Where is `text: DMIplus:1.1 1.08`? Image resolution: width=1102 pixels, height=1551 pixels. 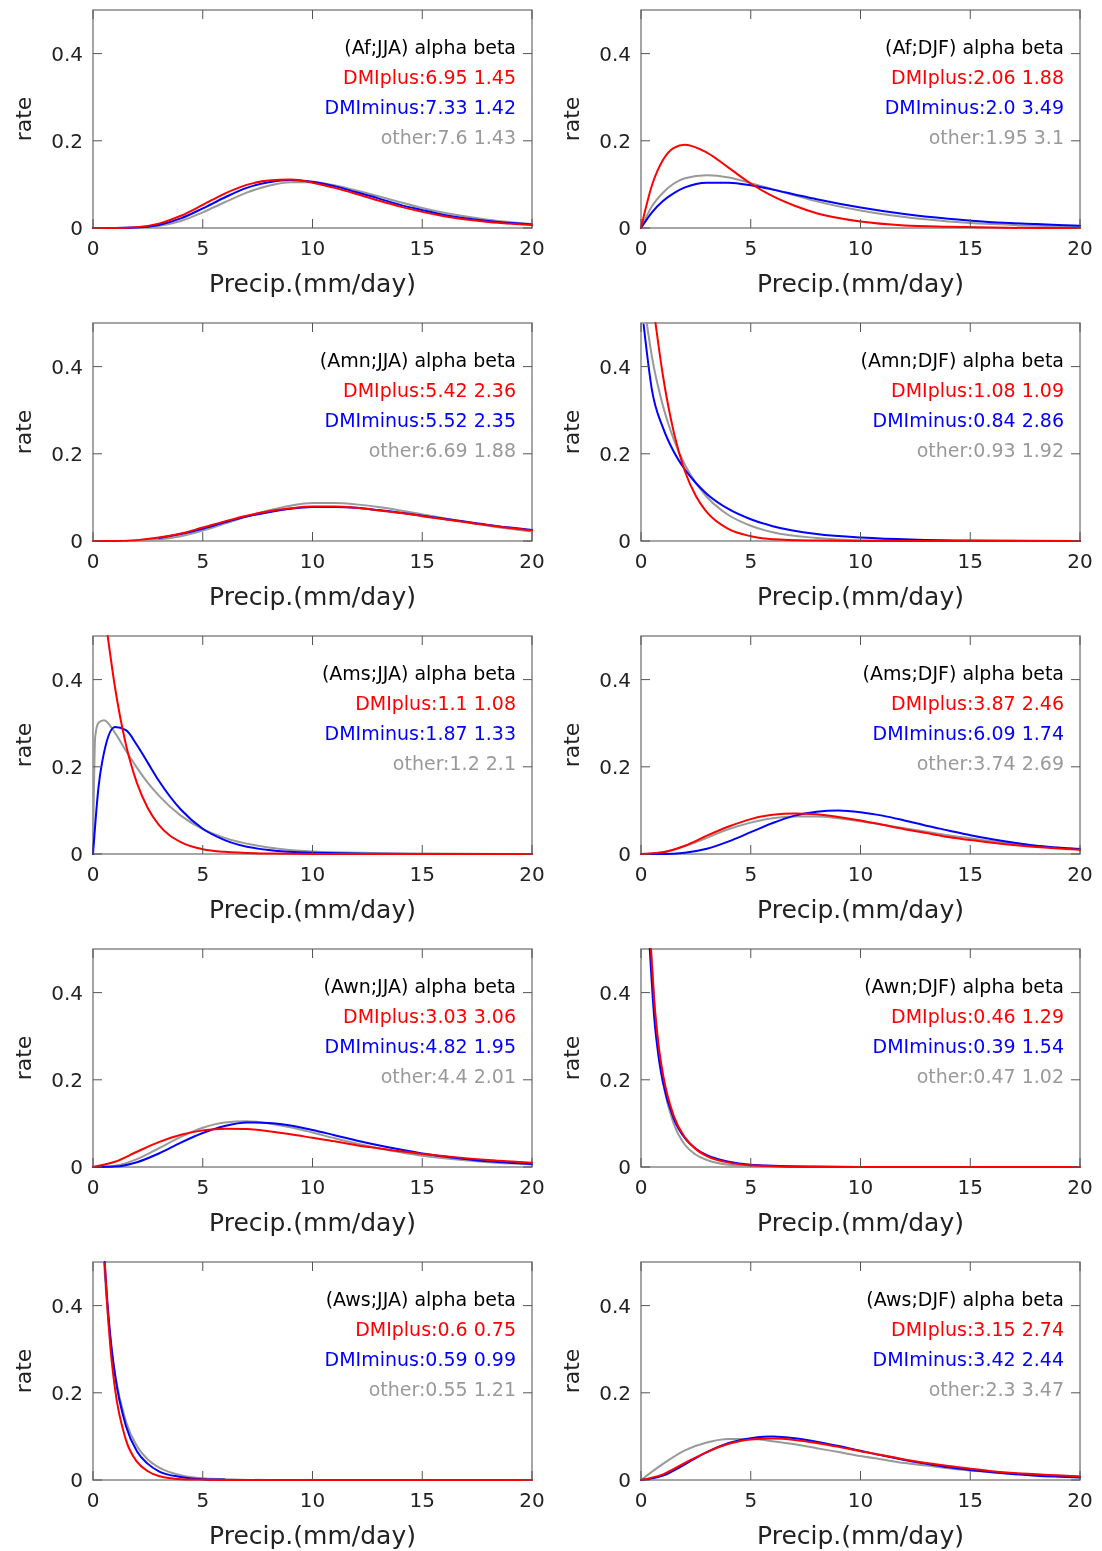
text: DMIplus:1.1 1.08 is located at coordinates (435, 703).